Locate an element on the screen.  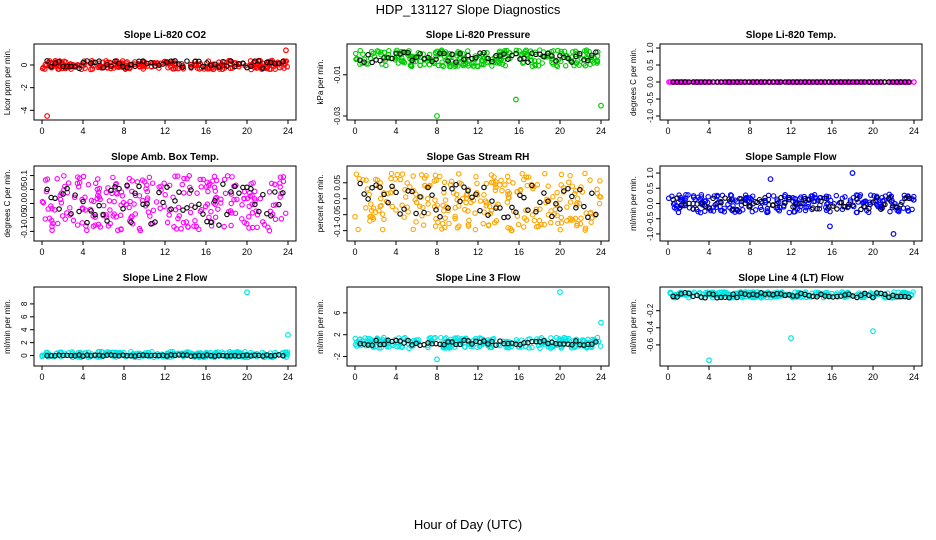
outlier-point is located at coordinates (560, 292).